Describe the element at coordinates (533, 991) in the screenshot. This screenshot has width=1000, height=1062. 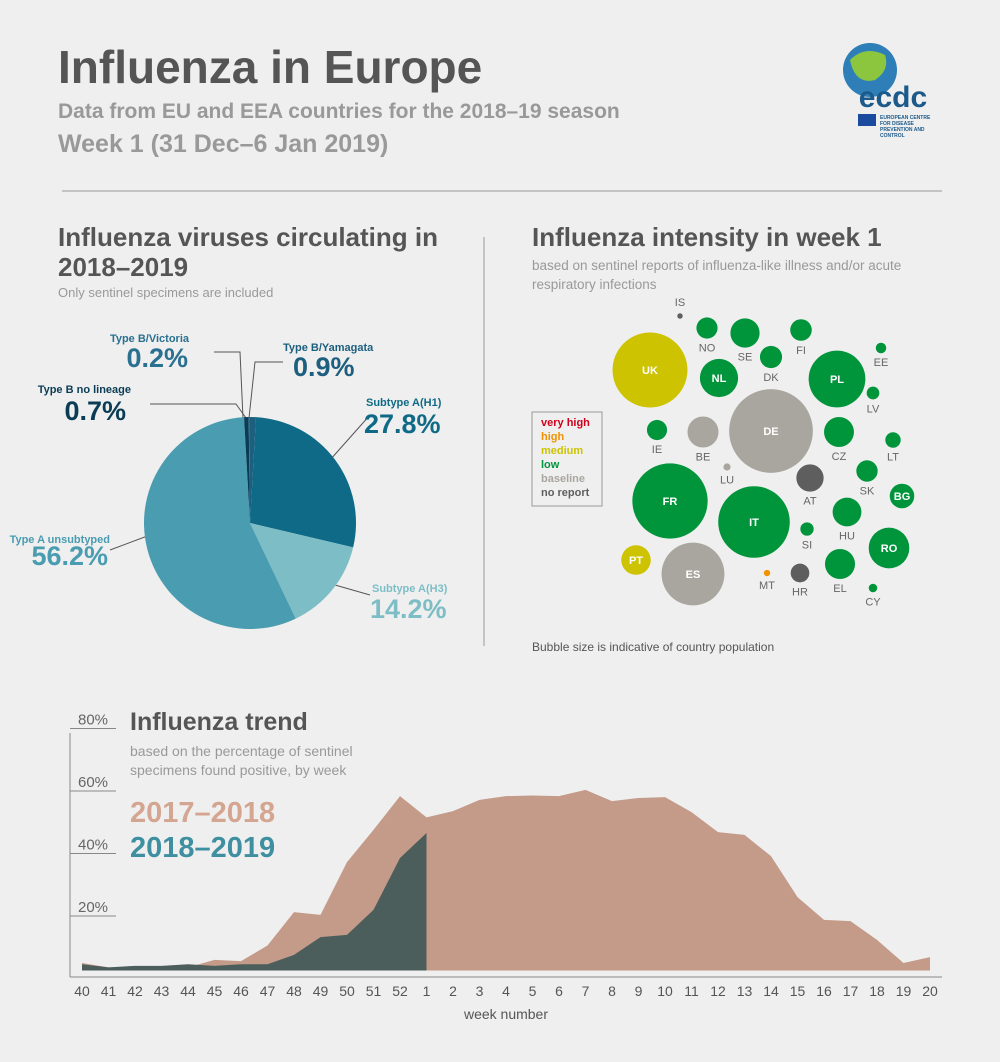
I see `x-tick-label: 5` at that location.